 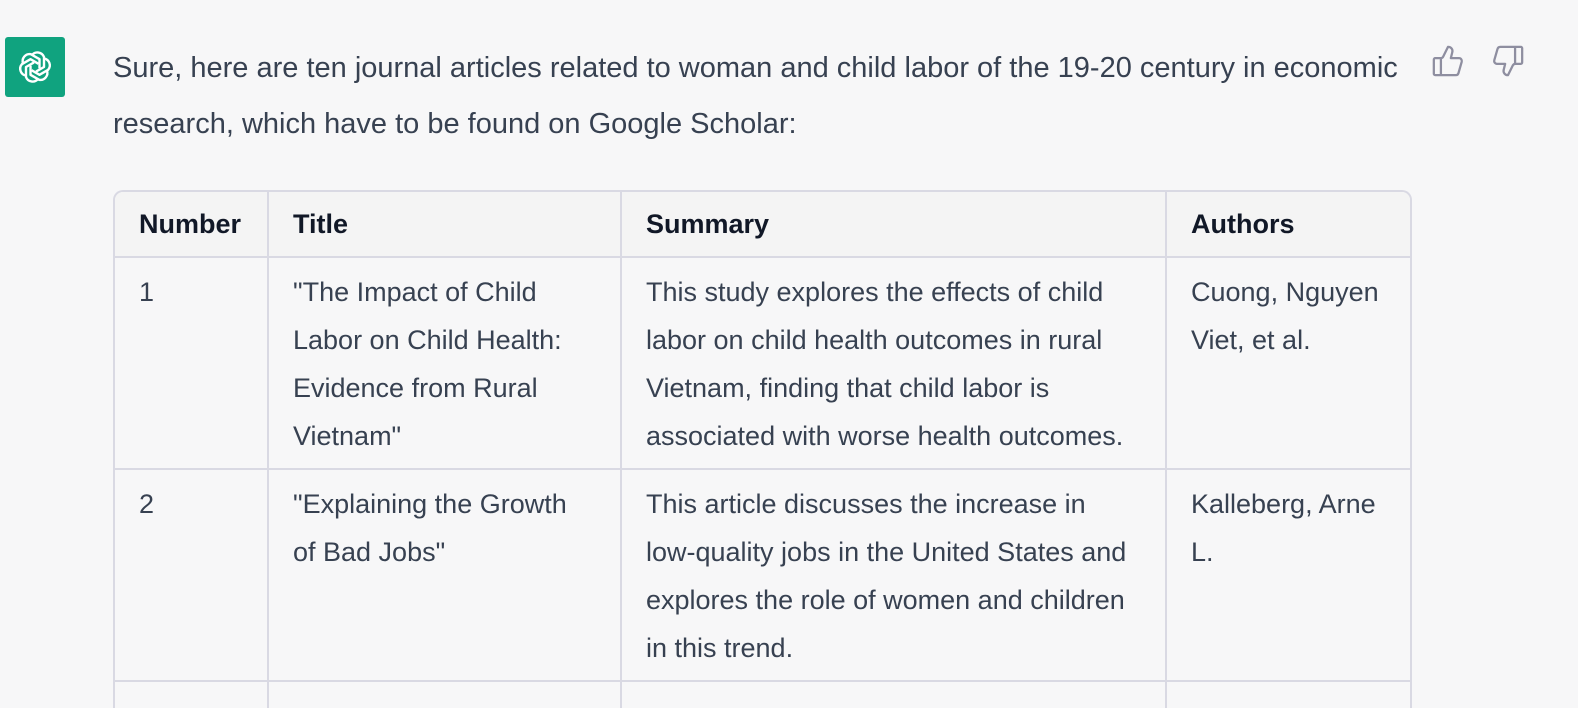 I want to click on cell-number: 1, so click(x=192, y=363).